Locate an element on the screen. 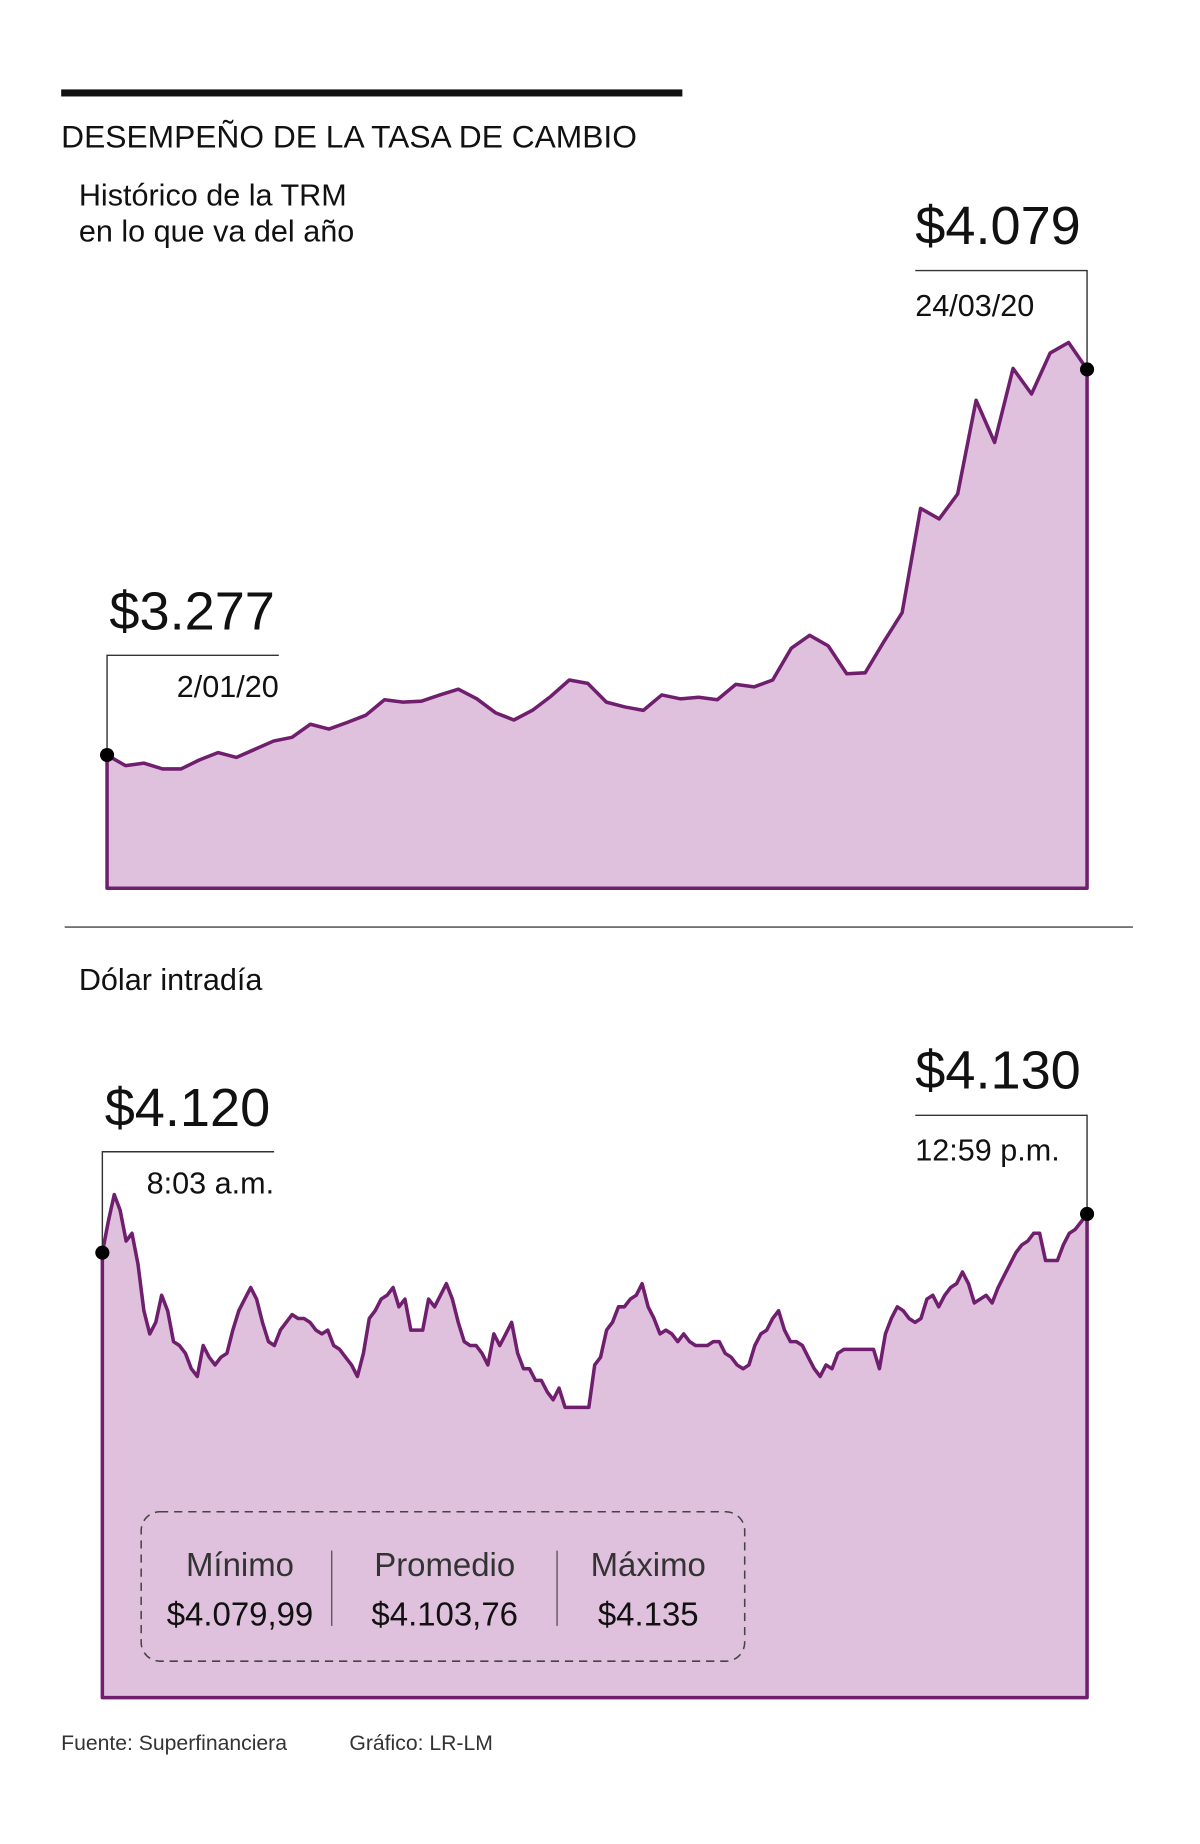 Image resolution: width=1200 pixels, height=1844 pixels. source: Fuente: Superfinanciera is located at coordinates (174, 1743).